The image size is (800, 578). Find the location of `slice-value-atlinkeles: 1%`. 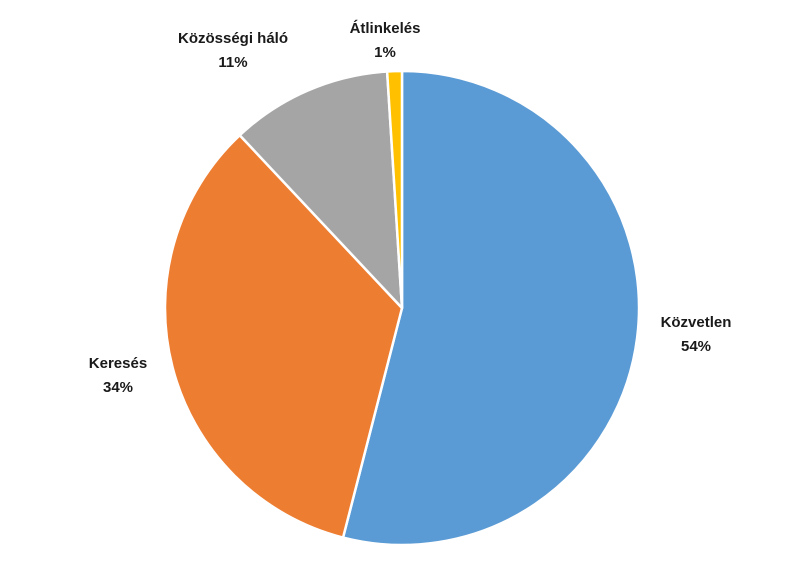

slice-value-atlinkeles: 1% is located at coordinates (385, 52).